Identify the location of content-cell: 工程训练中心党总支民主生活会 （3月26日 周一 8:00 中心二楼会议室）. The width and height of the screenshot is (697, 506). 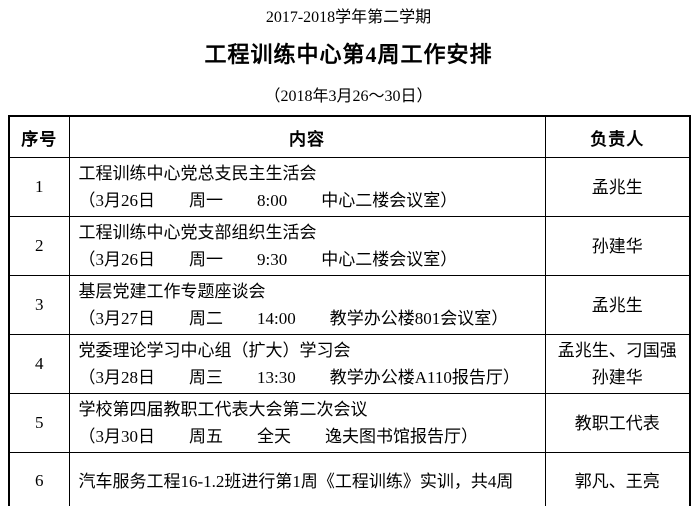
(307, 187).